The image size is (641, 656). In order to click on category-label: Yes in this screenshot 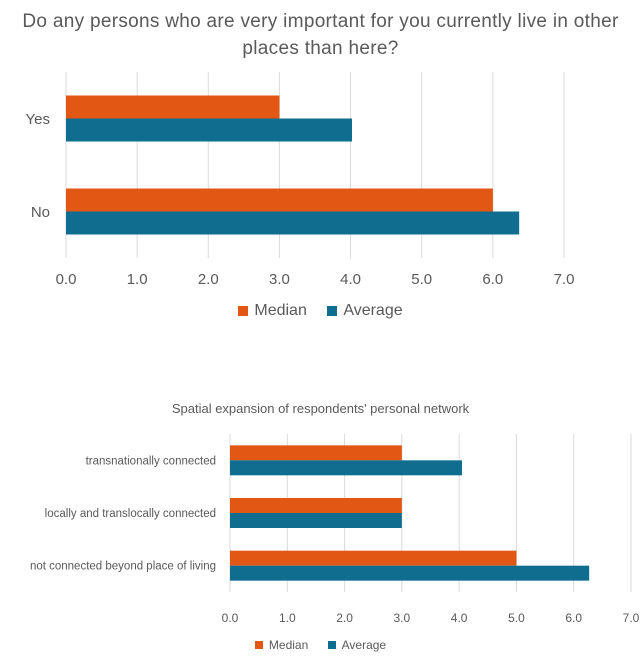, I will do `click(38, 119)`.